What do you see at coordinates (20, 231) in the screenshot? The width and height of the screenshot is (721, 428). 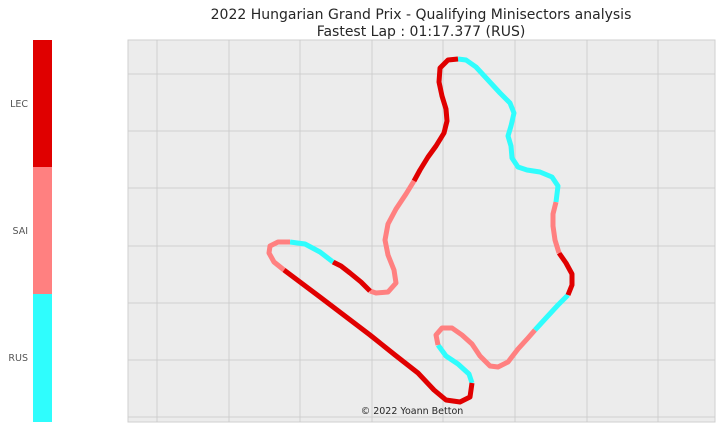 I see `colorbar-label-sai: SAI` at bounding box center [20, 231].